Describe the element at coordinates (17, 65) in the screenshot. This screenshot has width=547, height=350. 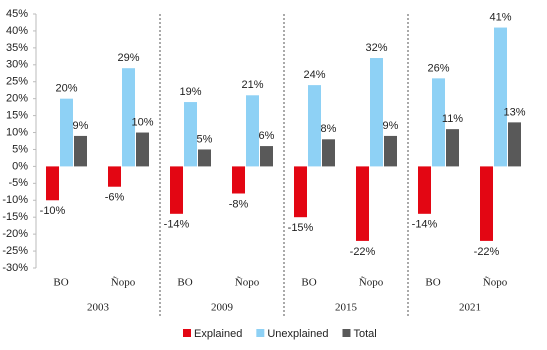
I see `y-tick-label: 30%` at that location.